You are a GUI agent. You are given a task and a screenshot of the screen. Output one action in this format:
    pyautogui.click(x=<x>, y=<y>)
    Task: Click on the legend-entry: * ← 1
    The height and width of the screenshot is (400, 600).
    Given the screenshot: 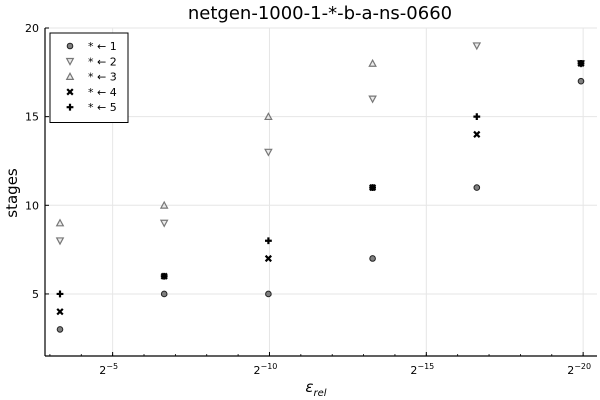 What is the action you would take?
    pyautogui.click(x=91, y=46)
    